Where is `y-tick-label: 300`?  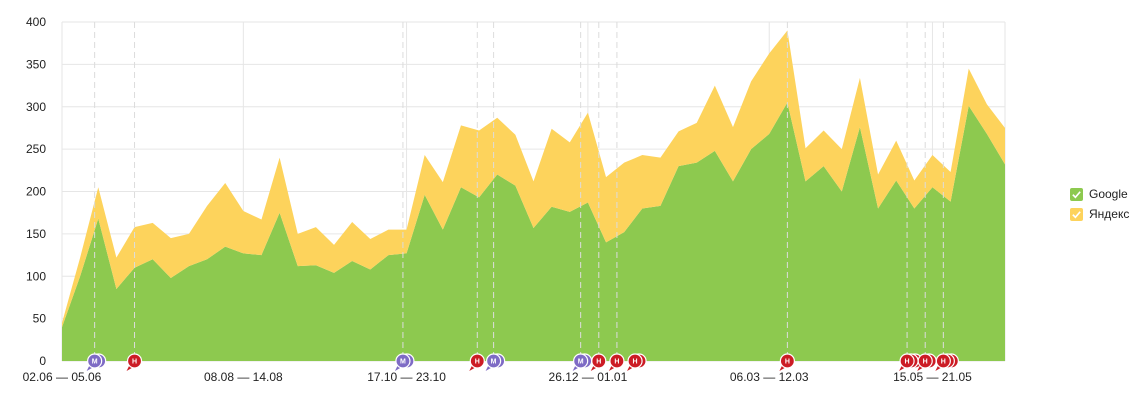 y-tick-label: 300 is located at coordinates (36, 107).